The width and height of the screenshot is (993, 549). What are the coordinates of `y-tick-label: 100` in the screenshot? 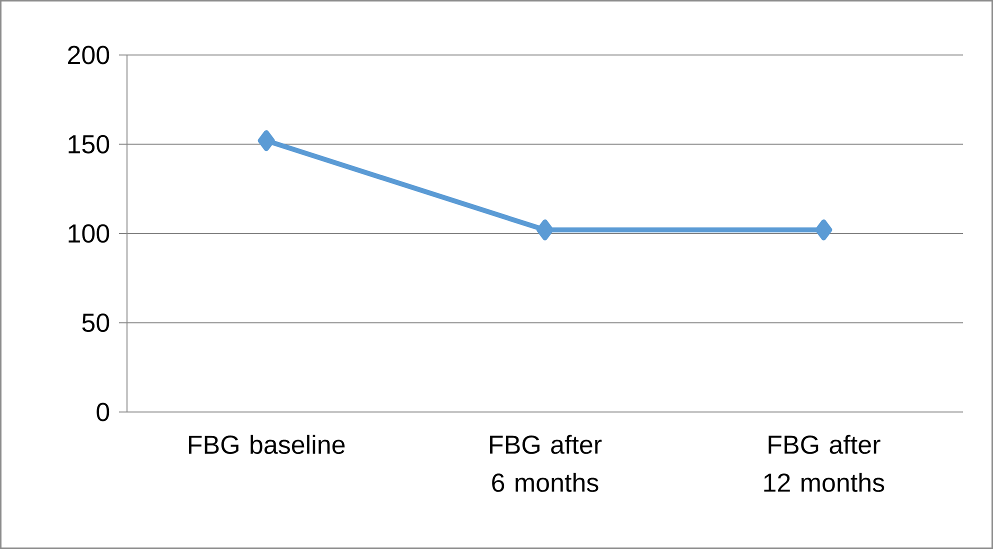 It's located at (89, 233).